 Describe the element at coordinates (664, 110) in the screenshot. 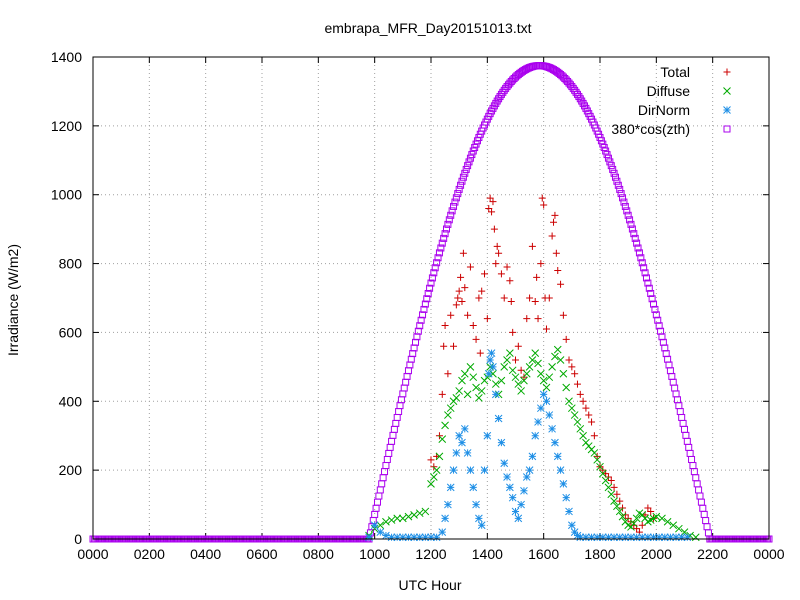

I see `legend-label: DirNorm` at that location.